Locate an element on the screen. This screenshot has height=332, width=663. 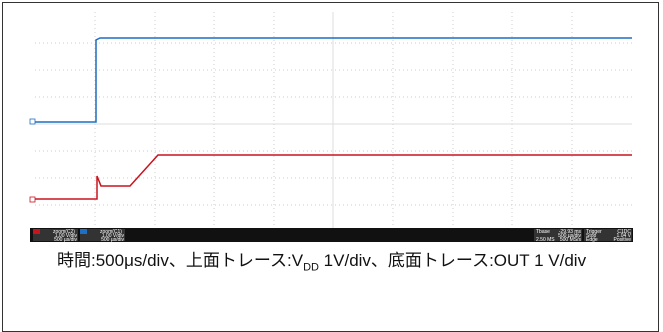
caption-text: 時間:500μs/div、上面トレース:V is located at coordinates (180, 260).